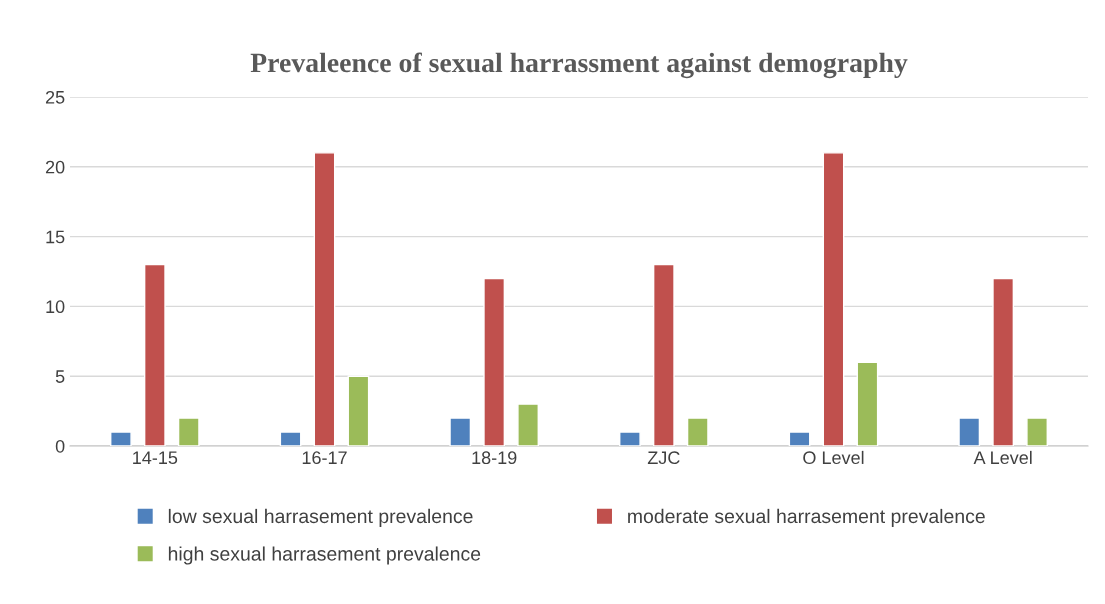 The height and width of the screenshot is (604, 1105). Describe the element at coordinates (324, 555) in the screenshot. I see `legend-label: high sexual harrasement prevalence` at that location.